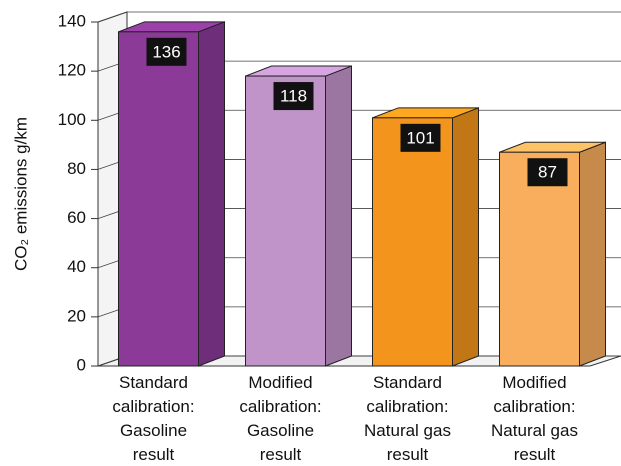  What do you see at coordinates (359, 17) in the screenshot?
I see `grid-line` at bounding box center [359, 17].